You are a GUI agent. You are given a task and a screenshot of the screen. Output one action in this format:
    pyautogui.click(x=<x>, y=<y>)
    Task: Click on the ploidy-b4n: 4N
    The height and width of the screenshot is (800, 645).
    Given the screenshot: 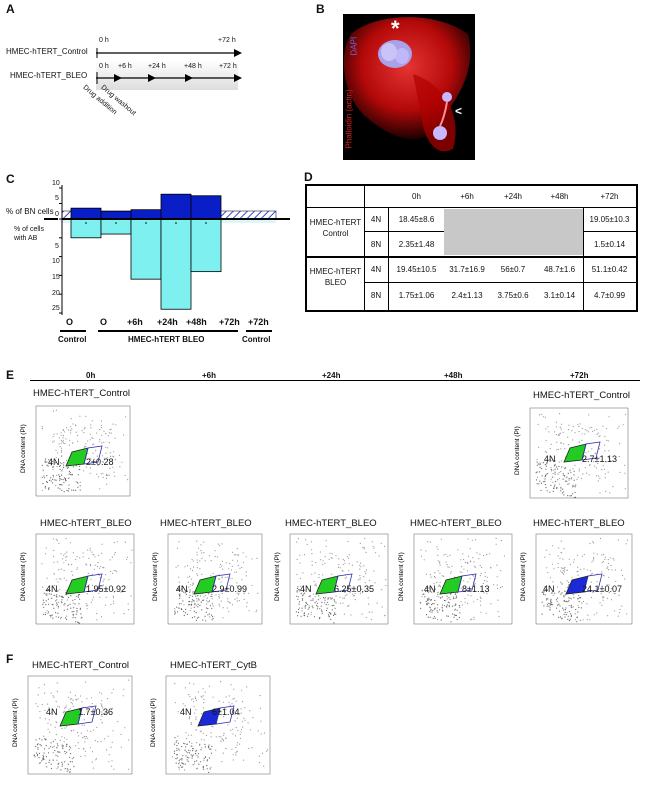 What is the action you would take?
    pyautogui.click(x=376, y=269)
    